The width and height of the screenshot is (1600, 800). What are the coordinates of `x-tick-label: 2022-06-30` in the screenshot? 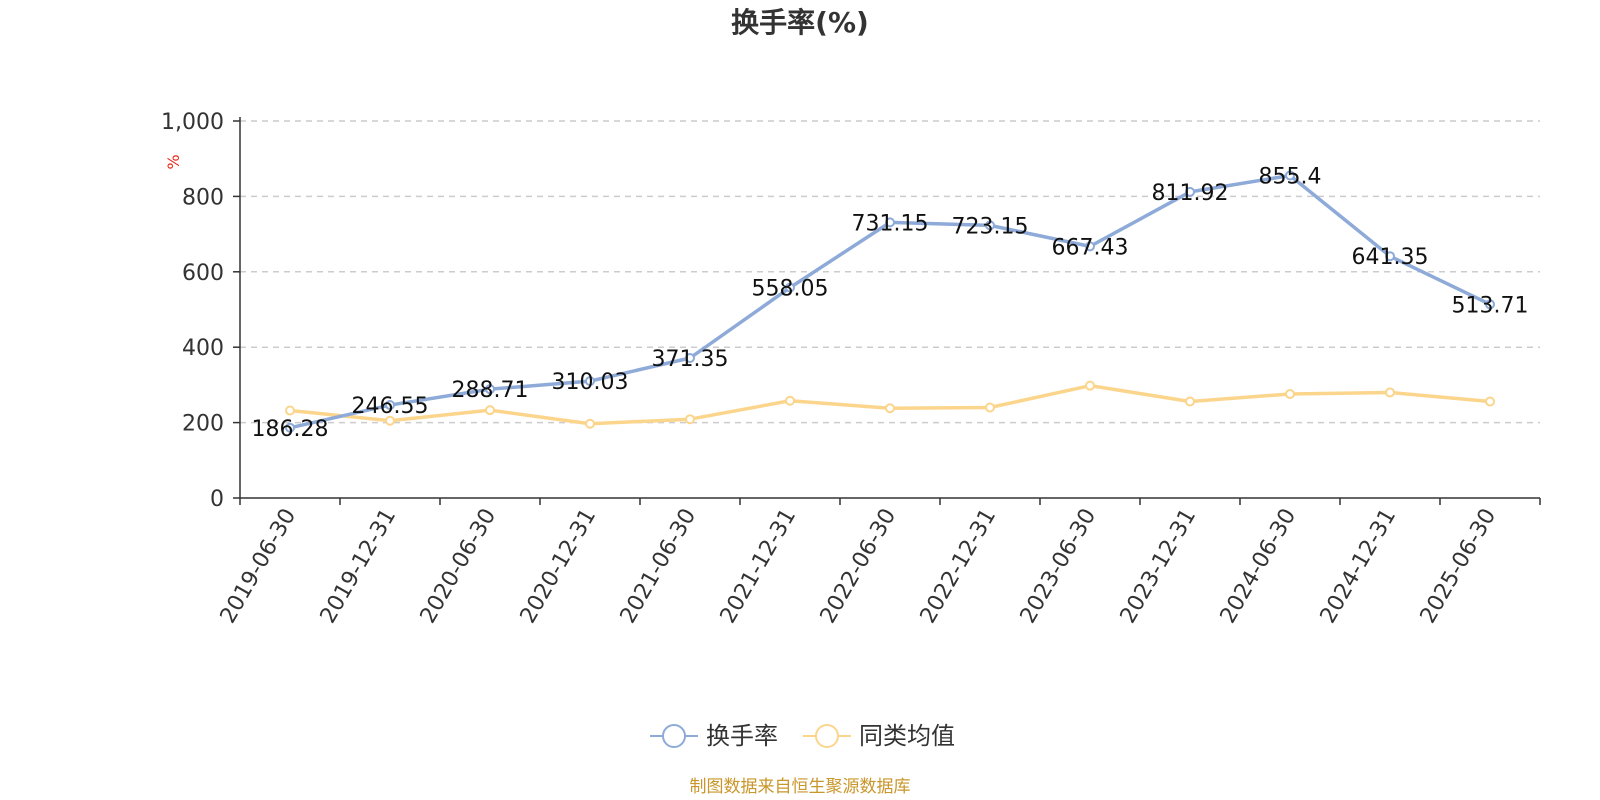 It's located at (859, 566).